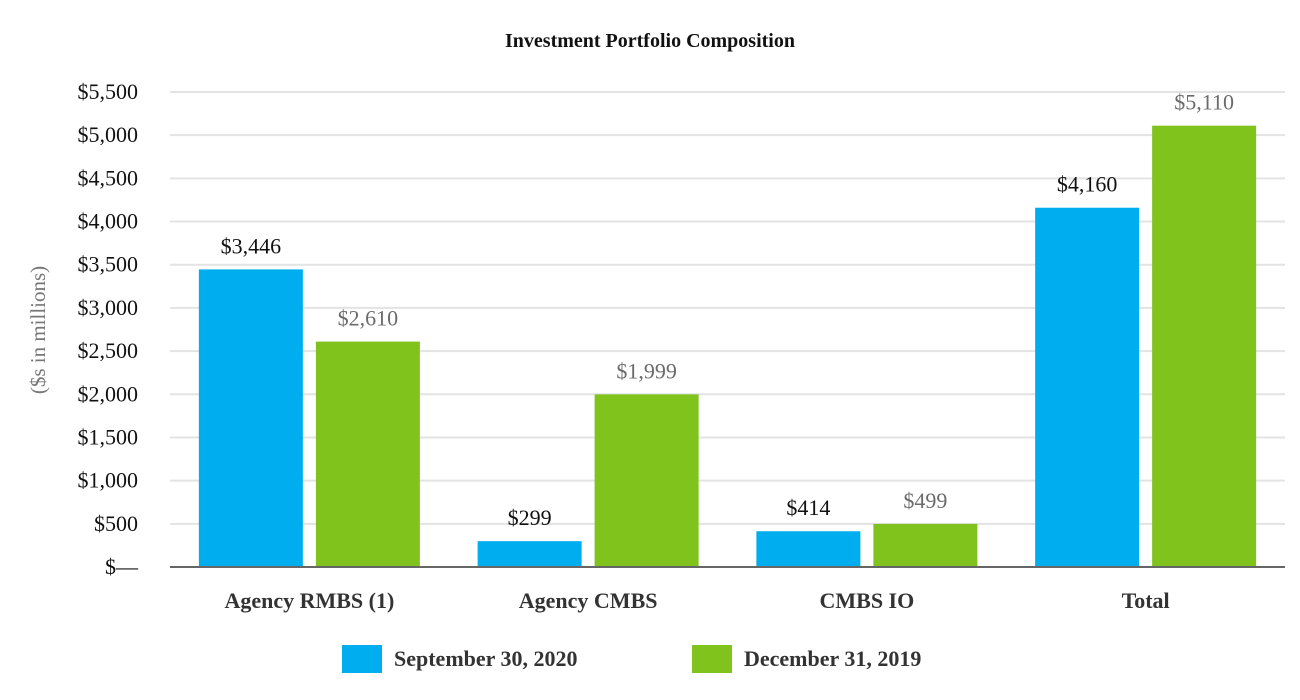 This screenshot has height=700, width=1300. I want to click on y-tick-label: $3,500, so click(108, 264).